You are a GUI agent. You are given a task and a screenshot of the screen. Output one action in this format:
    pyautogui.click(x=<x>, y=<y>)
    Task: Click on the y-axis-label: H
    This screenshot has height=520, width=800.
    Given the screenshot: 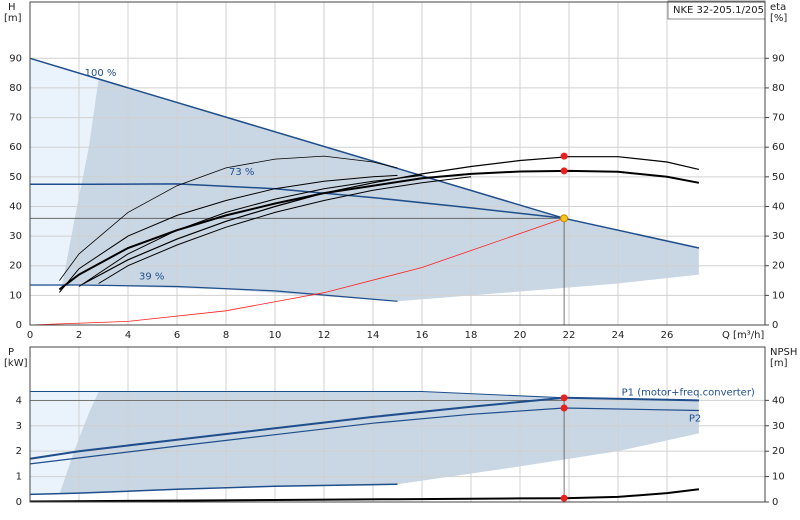 What is the action you would take?
    pyautogui.click(x=12, y=7)
    